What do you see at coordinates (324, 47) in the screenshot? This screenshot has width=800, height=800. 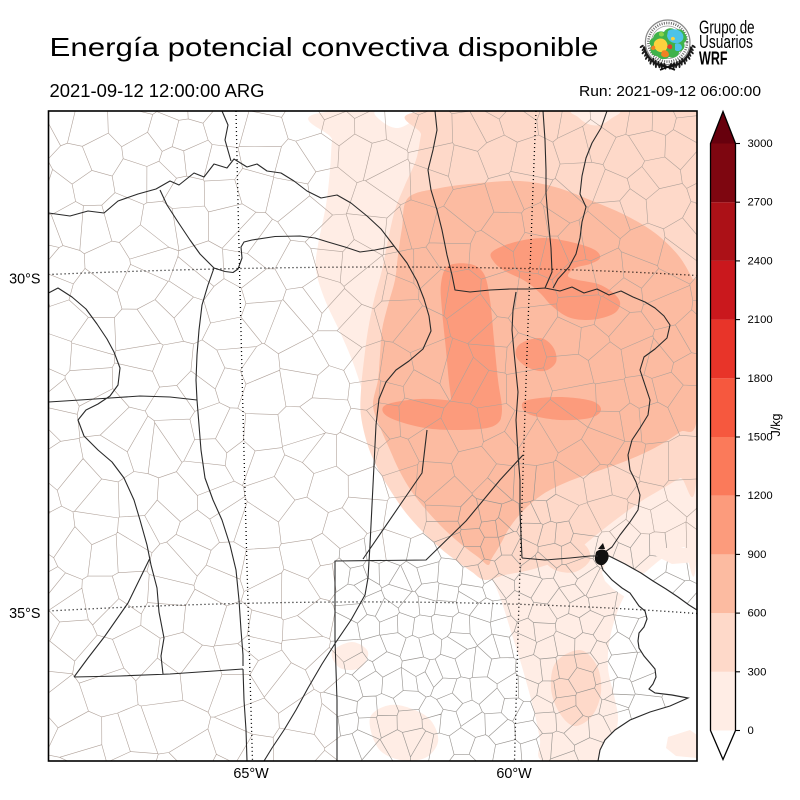 I see `svg-text:Energía potencial convectiva d: Energía potencial convectiva disponible` at bounding box center [324, 47].